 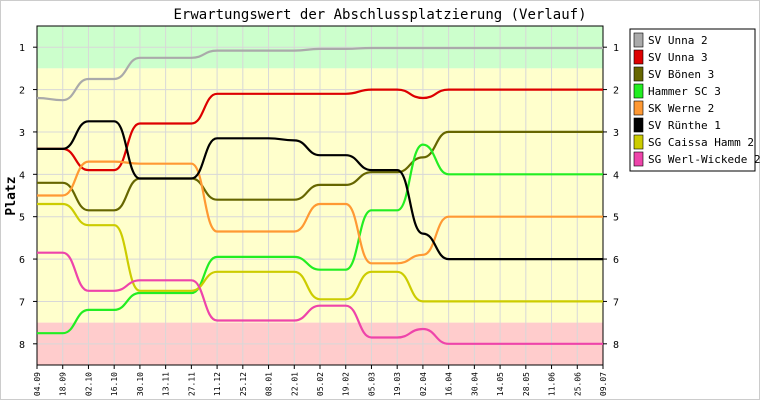 What do you see at coordinates (616, 91) in the screenshot?
I see `y-tick-label-right: 2` at bounding box center [616, 91].